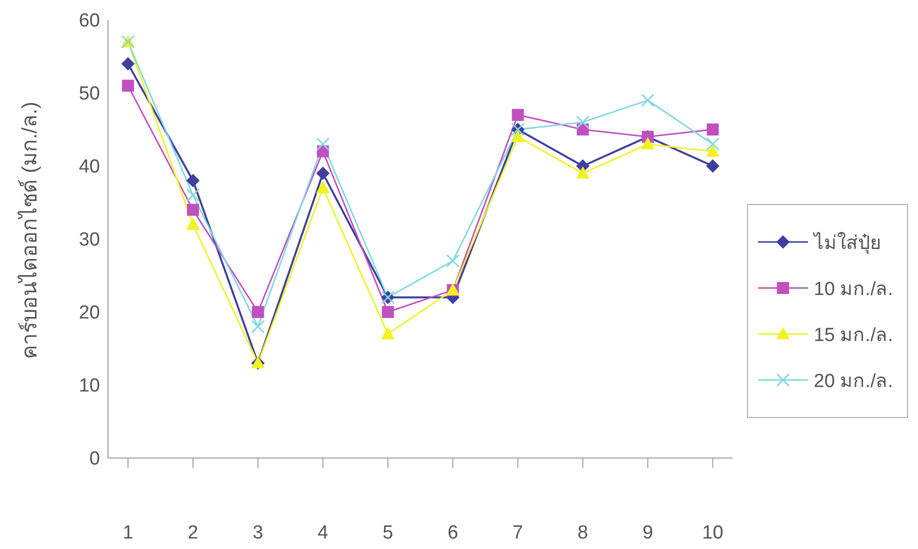 This screenshot has width=918, height=549. Describe the element at coordinates (89, 21) in the screenshot. I see `y-tick-label: 60` at that location.